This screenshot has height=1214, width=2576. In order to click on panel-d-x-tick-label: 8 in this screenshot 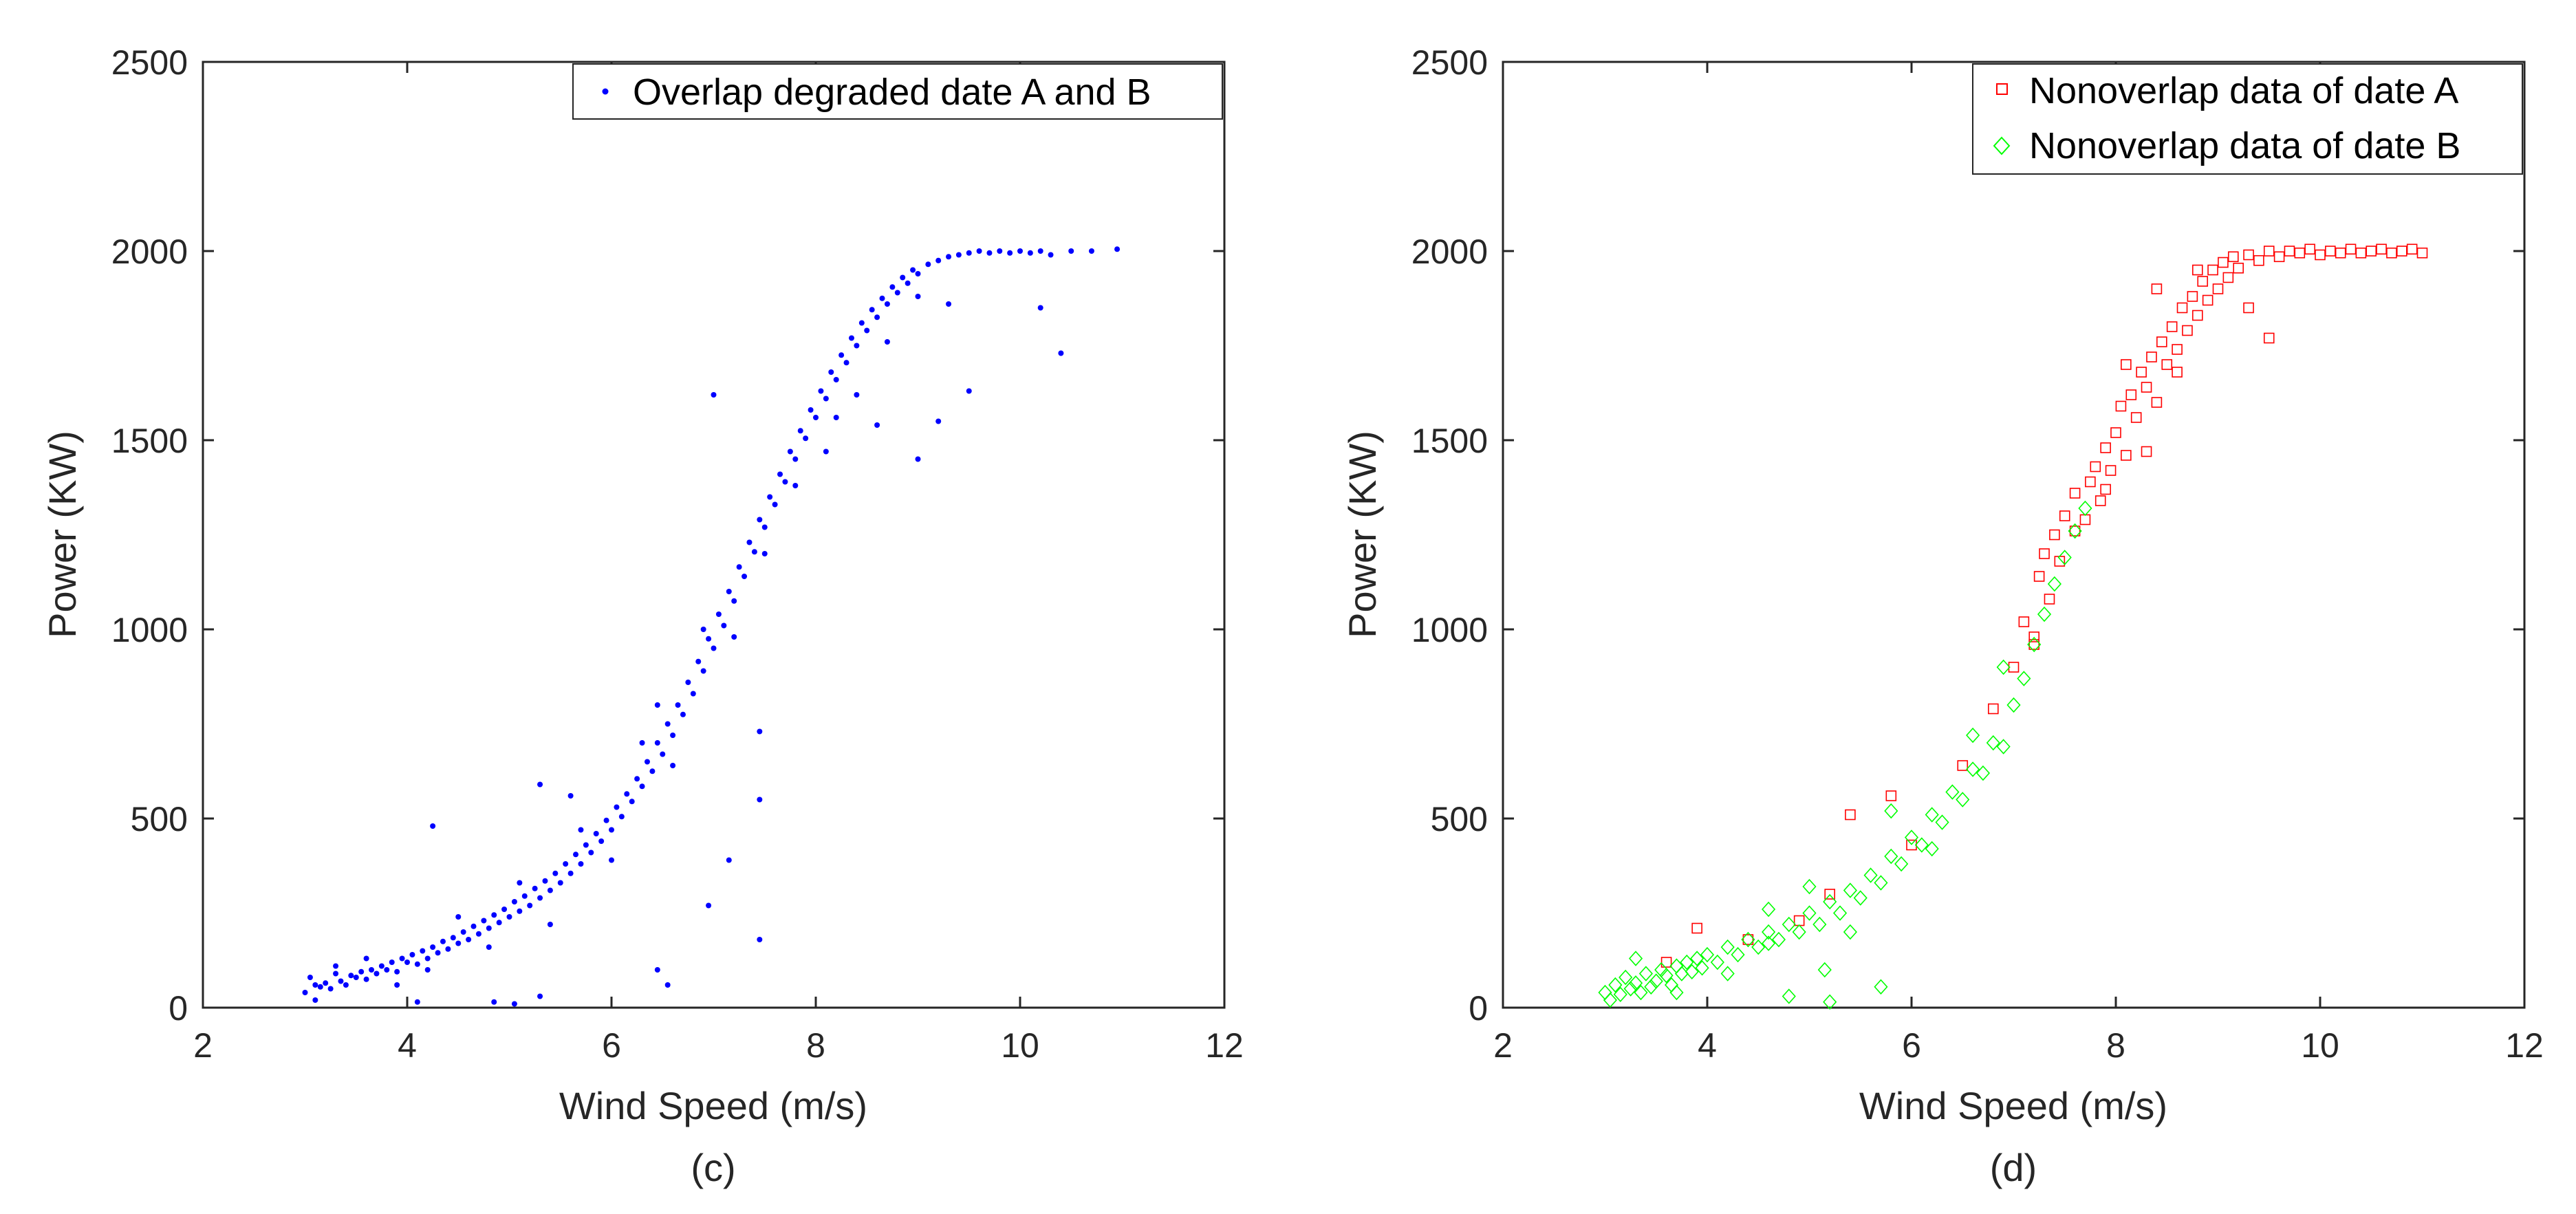, I will do `click(2115, 1045)`.